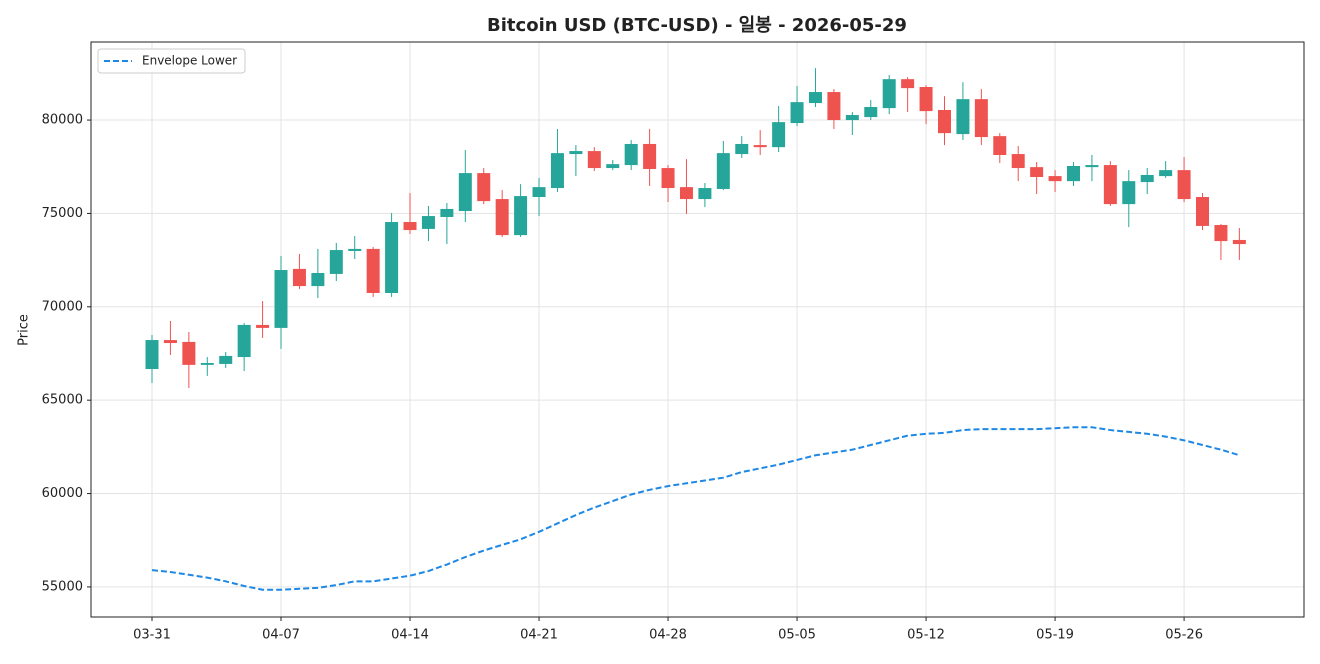 This screenshot has height=664, width=1320. I want to click on y-axis-label: Price, so click(24, 330).